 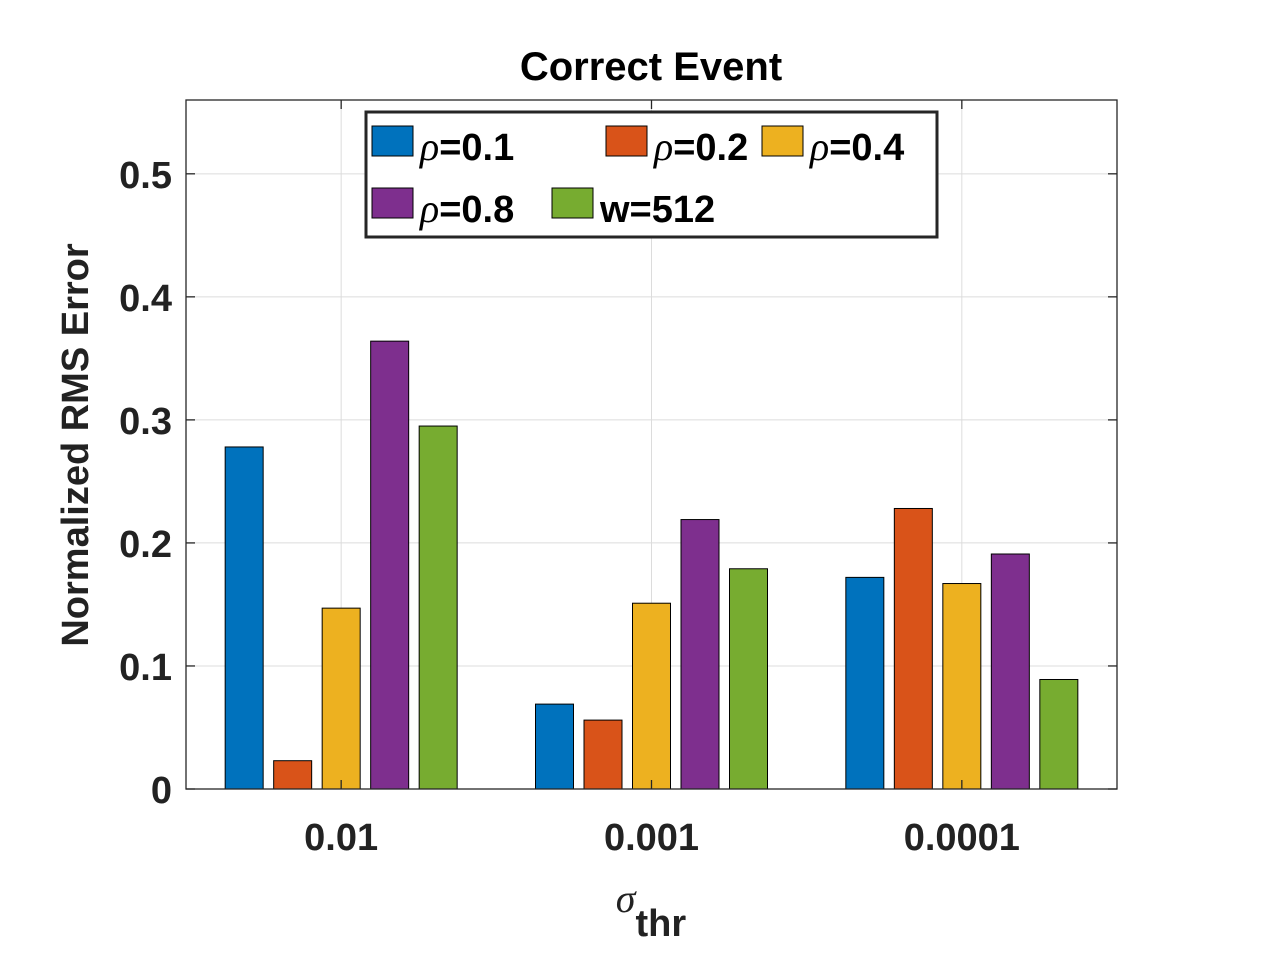 I want to click on y-tick-label: 0.1, so click(x=145, y=668).